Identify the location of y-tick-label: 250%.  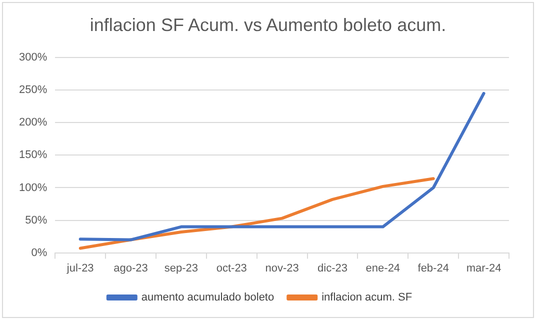
(33, 90).